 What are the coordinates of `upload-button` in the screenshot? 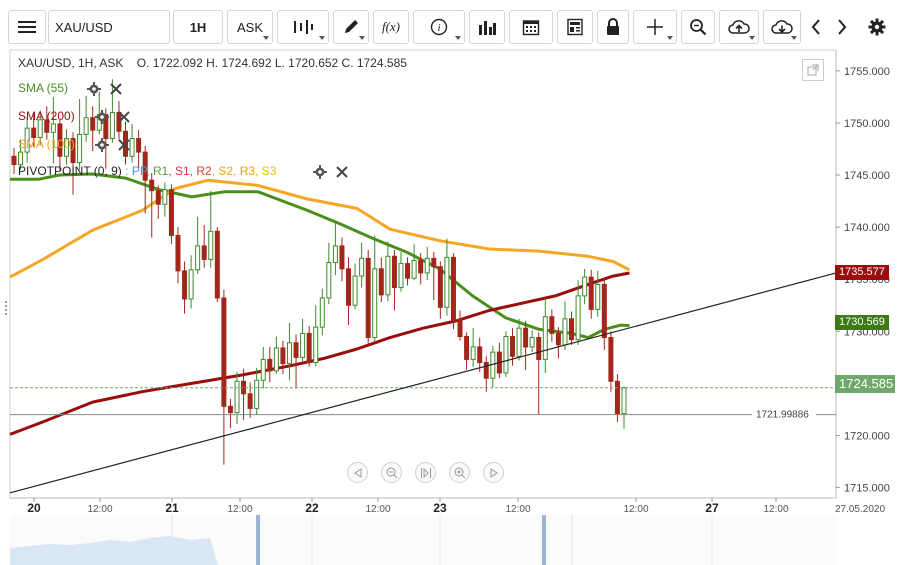 It's located at (739, 27).